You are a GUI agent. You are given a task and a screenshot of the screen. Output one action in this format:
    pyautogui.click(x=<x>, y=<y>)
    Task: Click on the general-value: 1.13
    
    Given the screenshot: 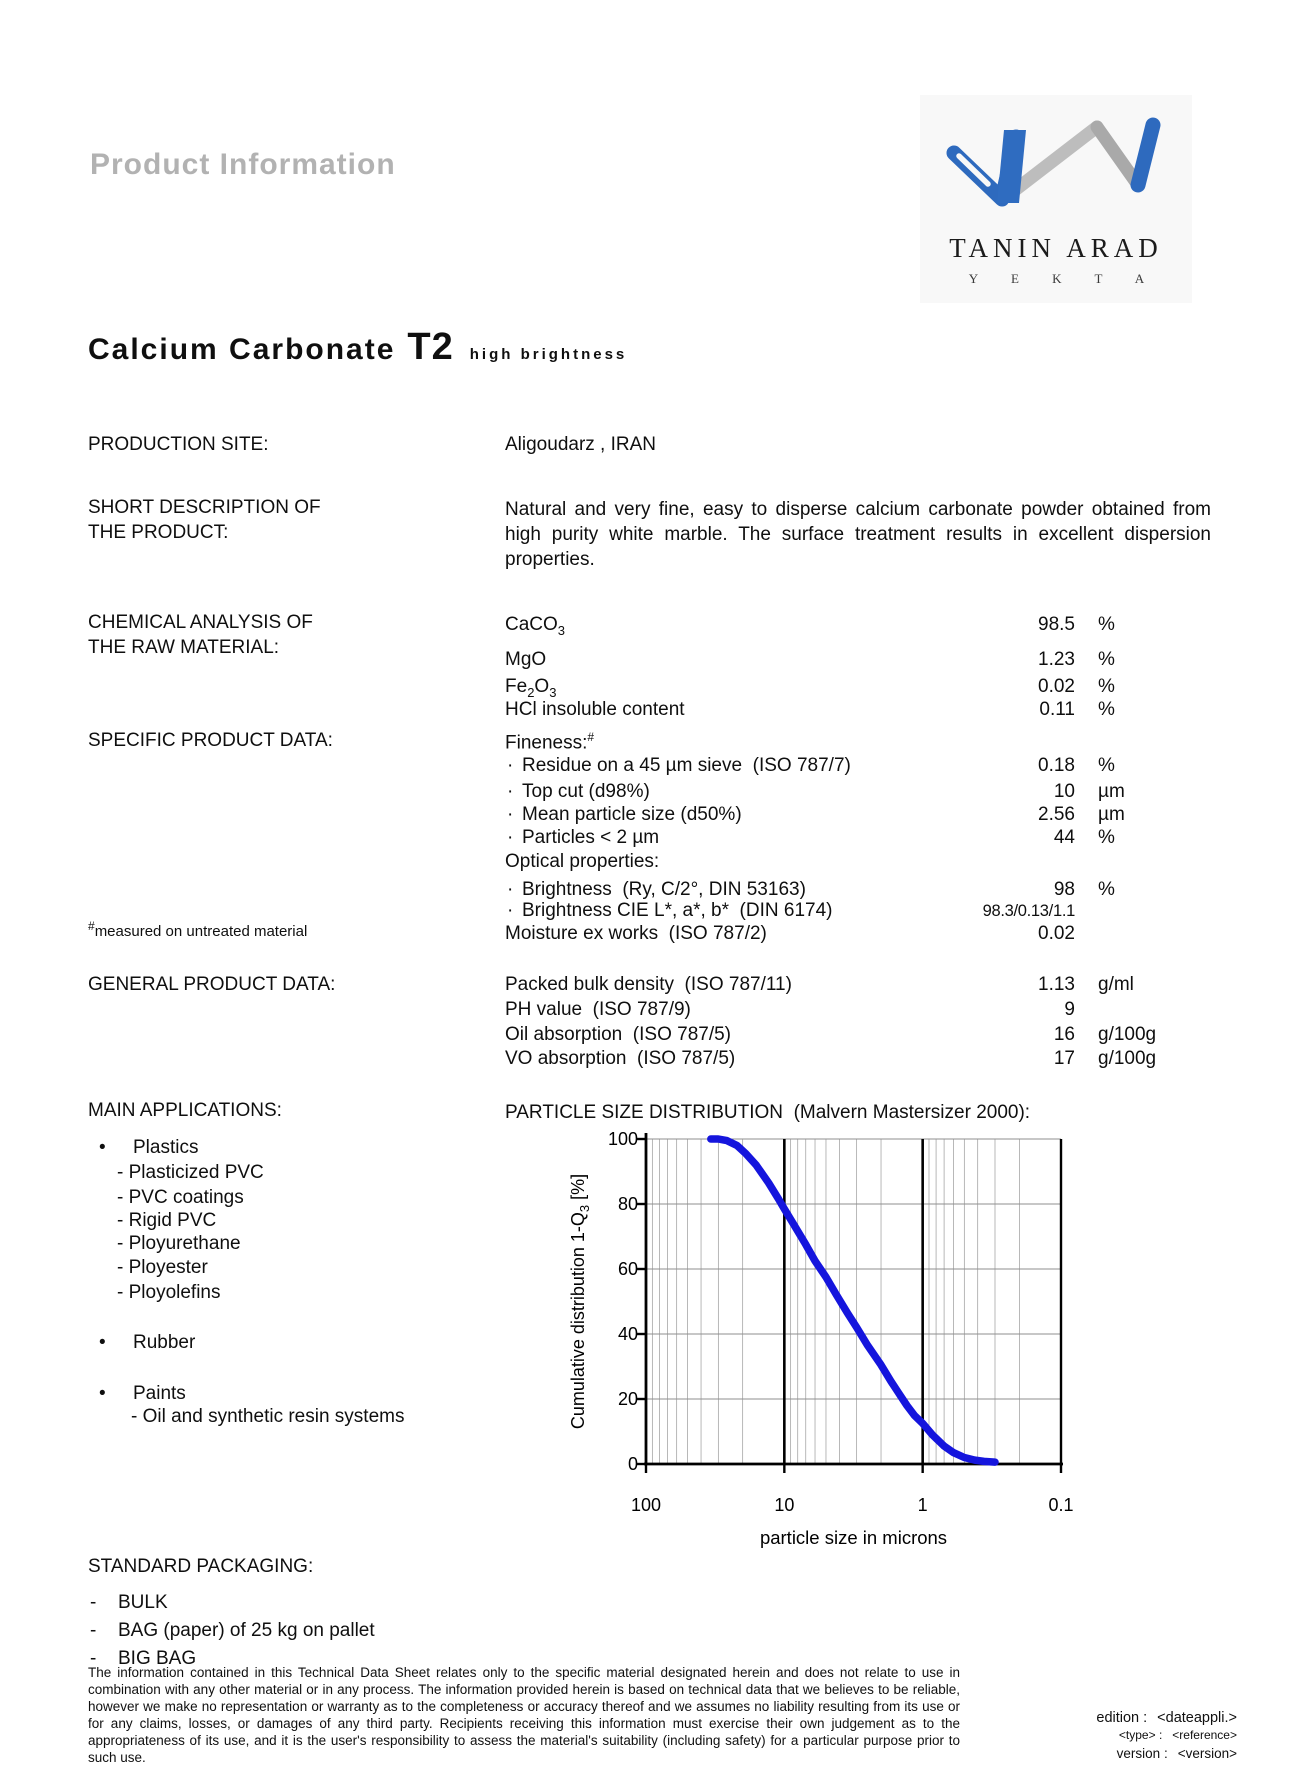 What is the action you would take?
    pyautogui.click(x=1056, y=984)
    